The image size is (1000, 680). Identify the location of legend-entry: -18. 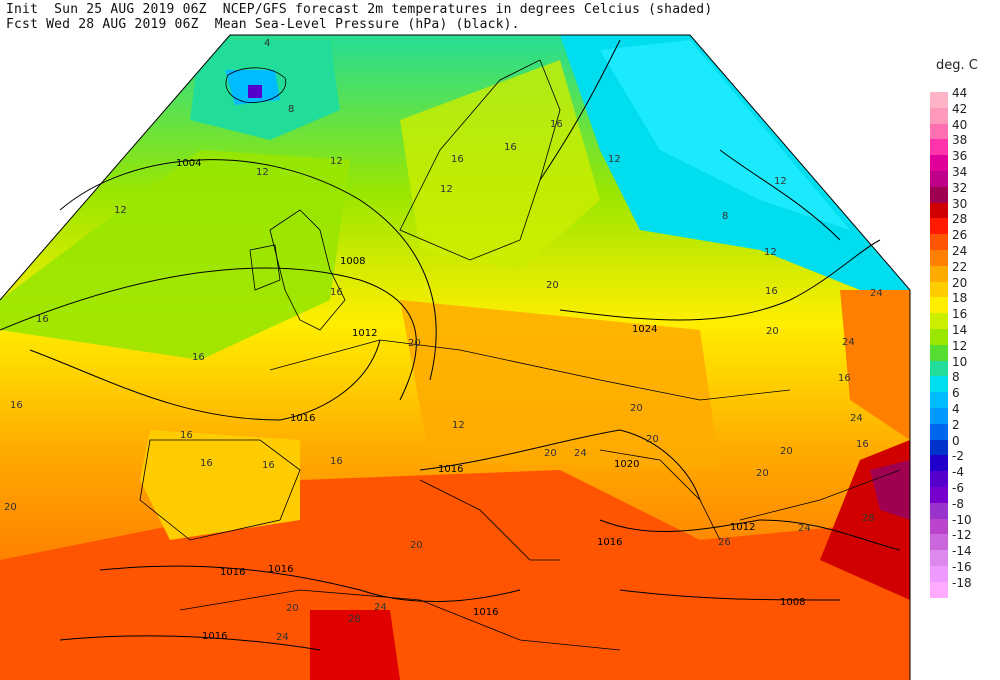
(965, 587).